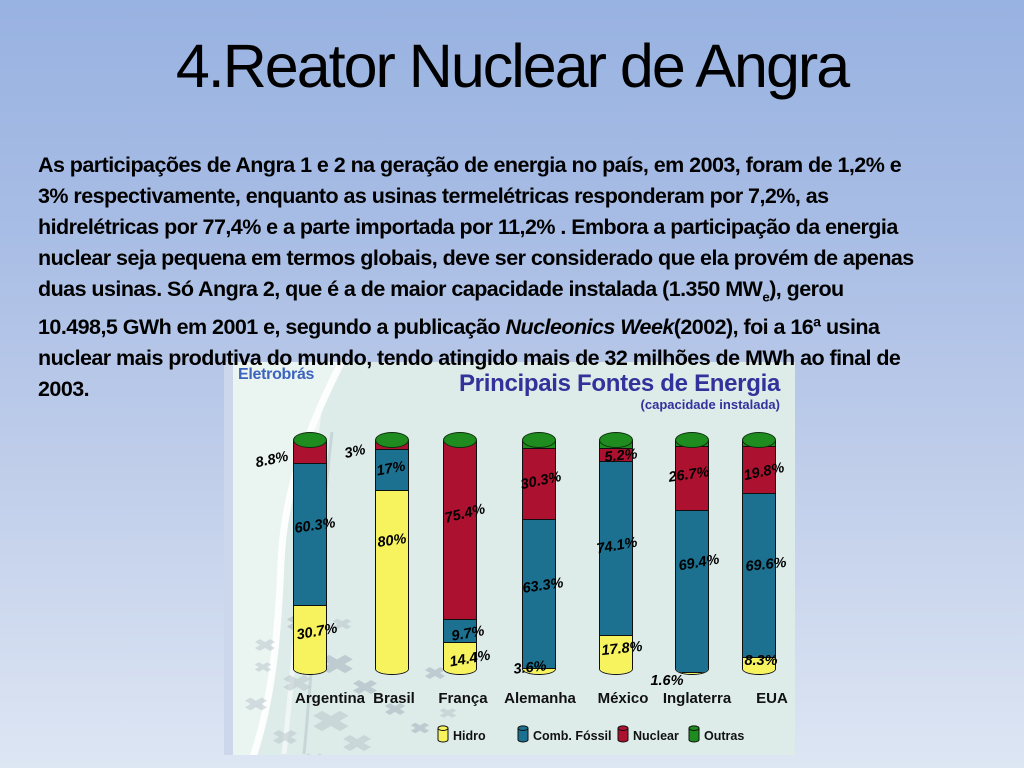 This screenshot has width=1024, height=768. I want to click on bar-segment-hidro-brasil, so click(392, 581).